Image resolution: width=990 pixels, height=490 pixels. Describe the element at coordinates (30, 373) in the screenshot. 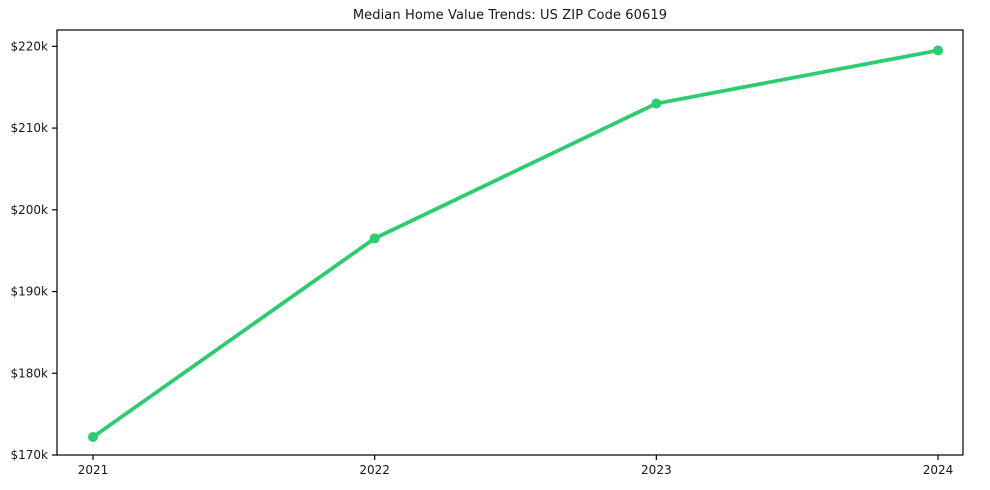

I see `y-tick-label: $180k` at that location.